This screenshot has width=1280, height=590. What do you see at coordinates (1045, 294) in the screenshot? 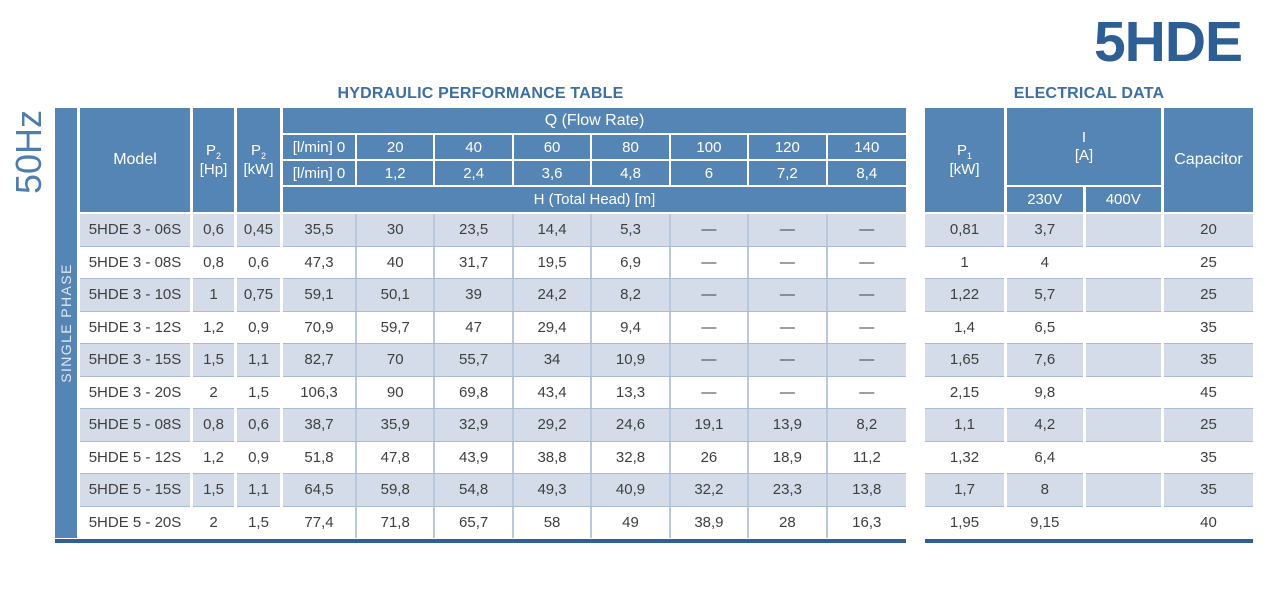
I see `current-230v-cell: 5,7` at bounding box center [1045, 294].